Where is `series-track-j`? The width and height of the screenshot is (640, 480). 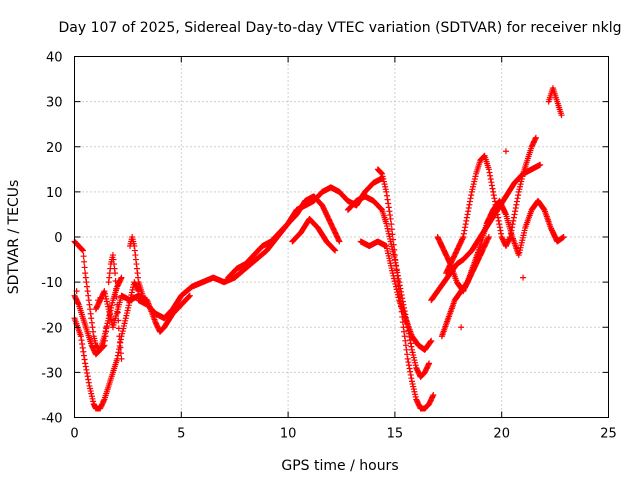 series-track-j is located at coordinates (388, 286).